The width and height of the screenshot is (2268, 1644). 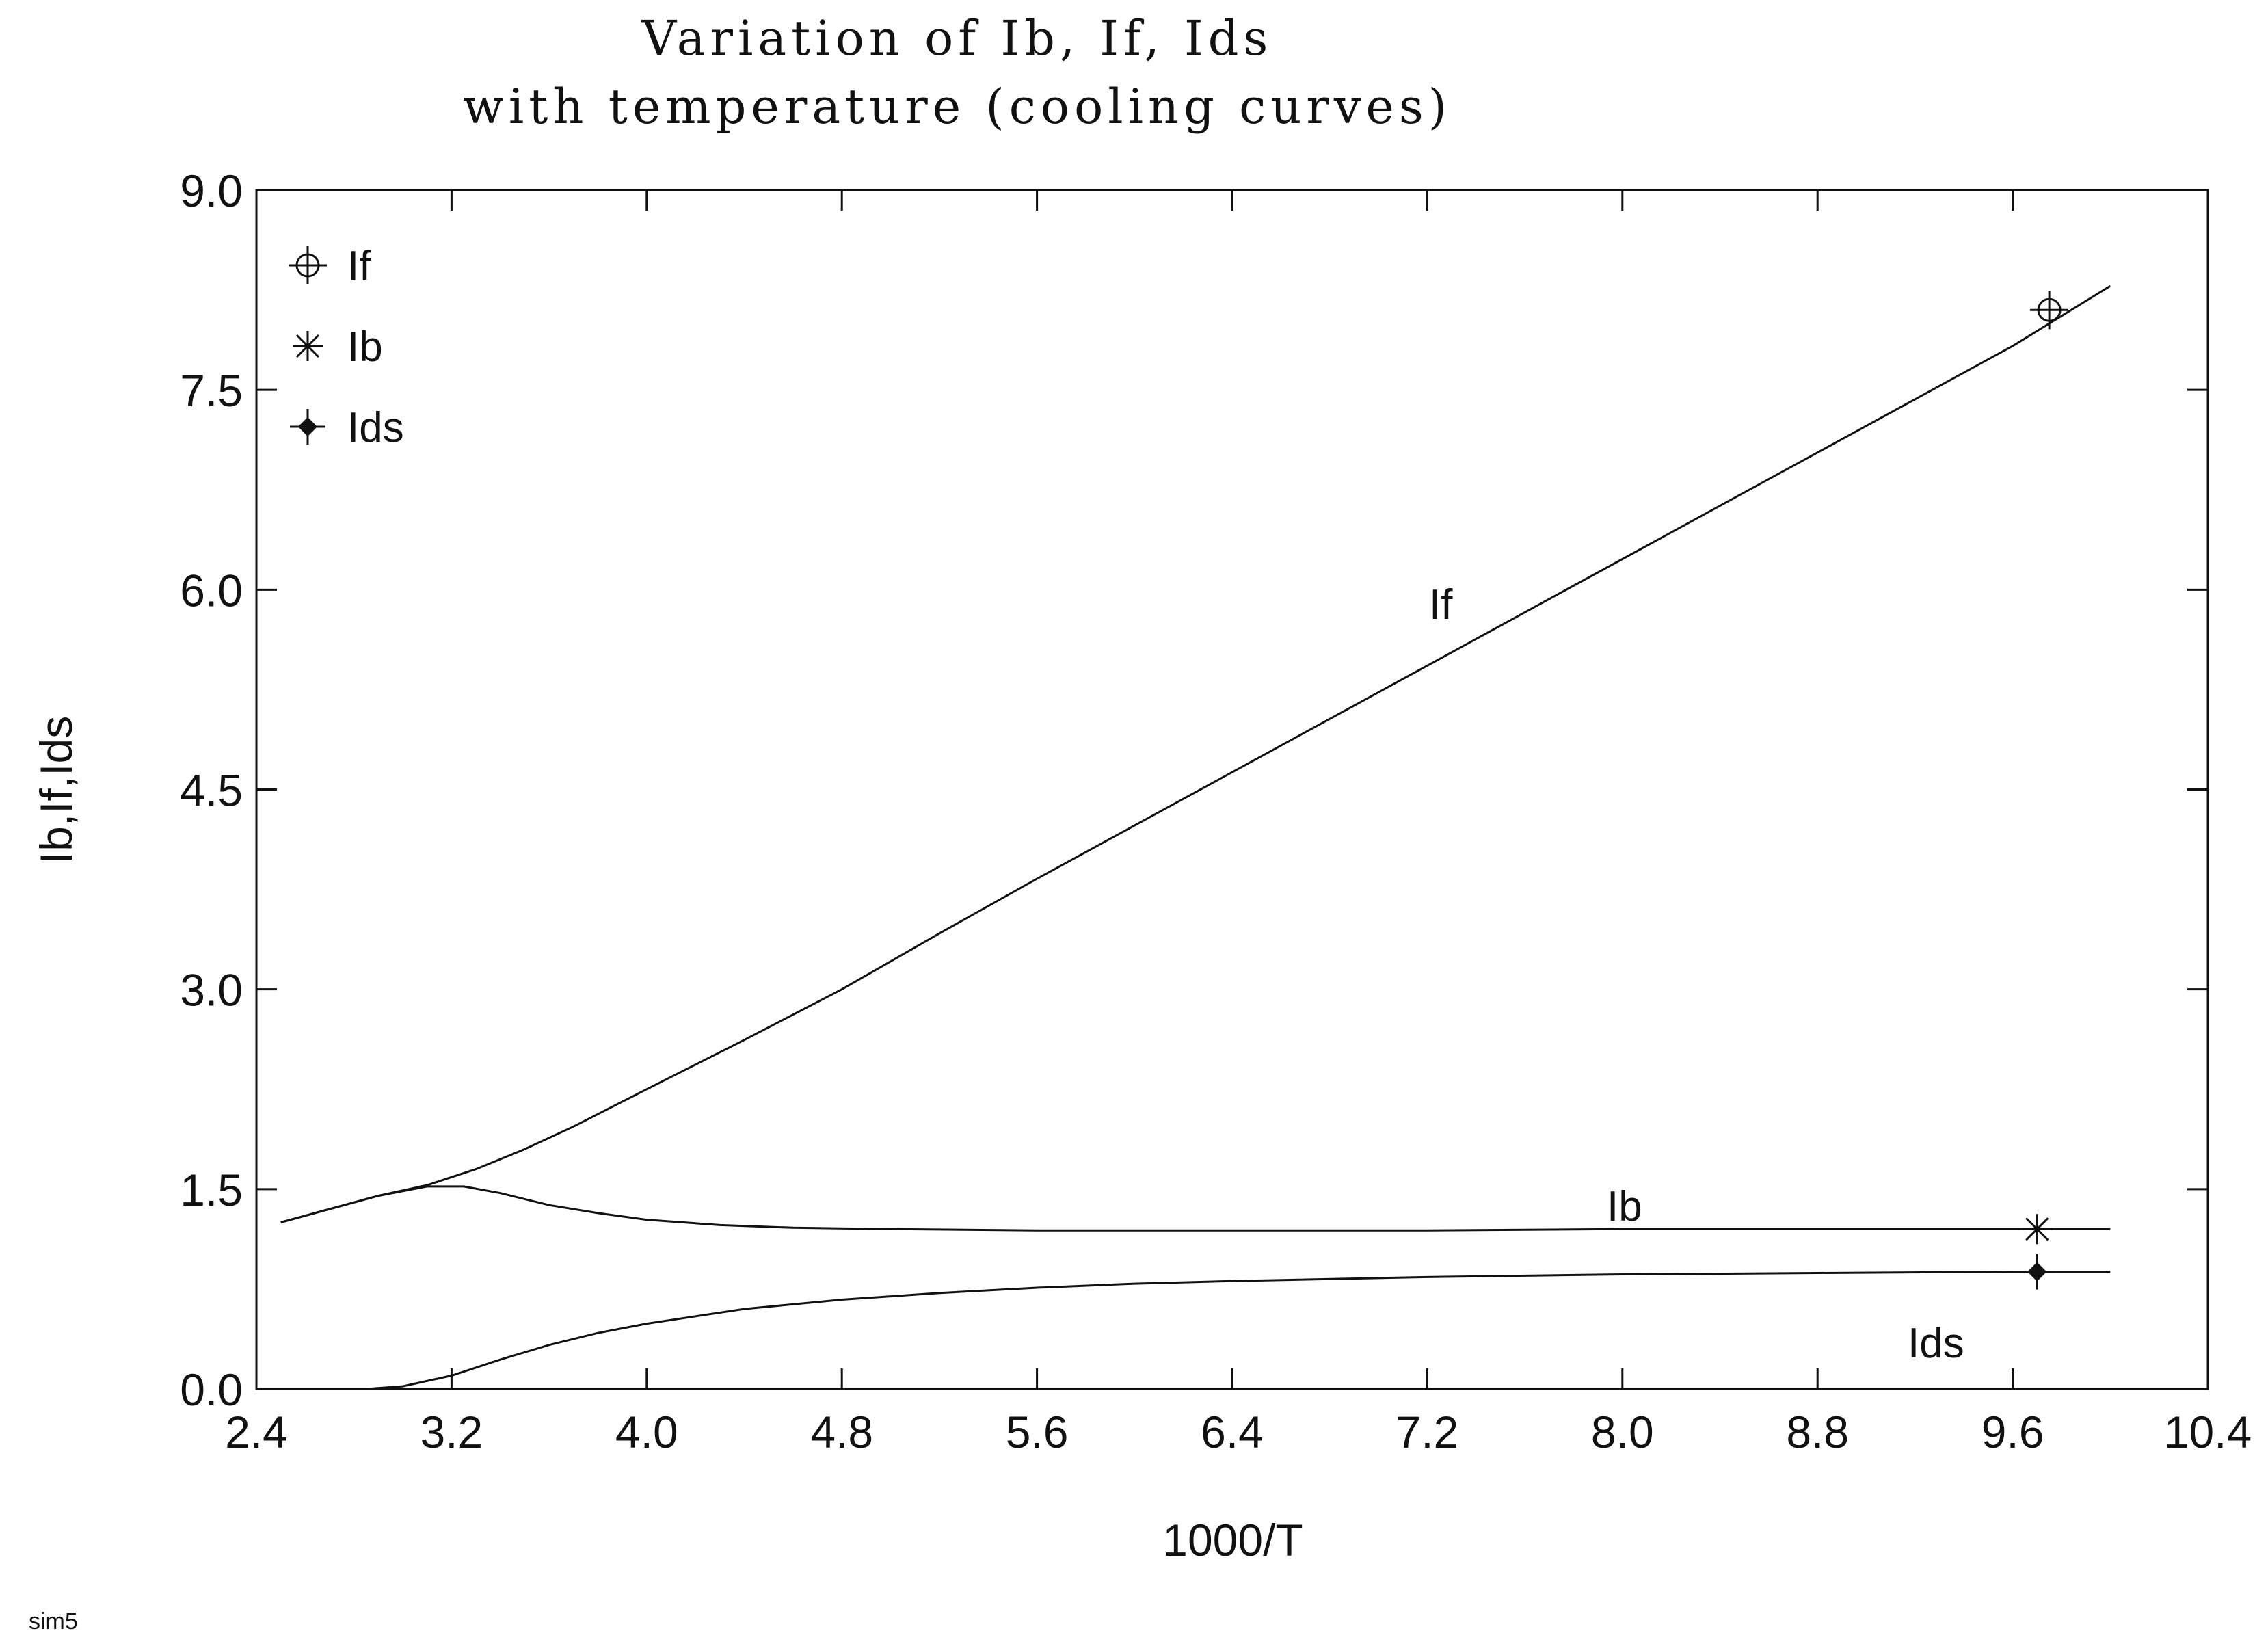 I want to click on legend: If Ib Ids, so click(x=346, y=347).